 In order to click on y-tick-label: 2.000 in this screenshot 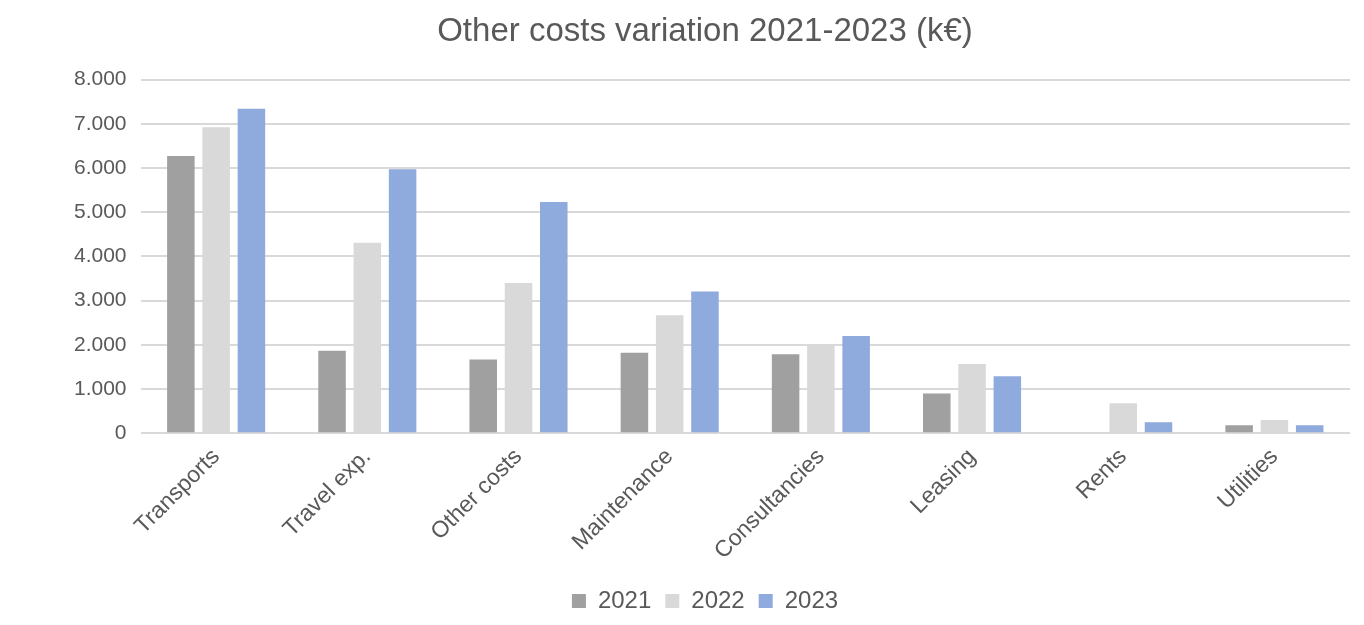, I will do `click(100, 343)`.